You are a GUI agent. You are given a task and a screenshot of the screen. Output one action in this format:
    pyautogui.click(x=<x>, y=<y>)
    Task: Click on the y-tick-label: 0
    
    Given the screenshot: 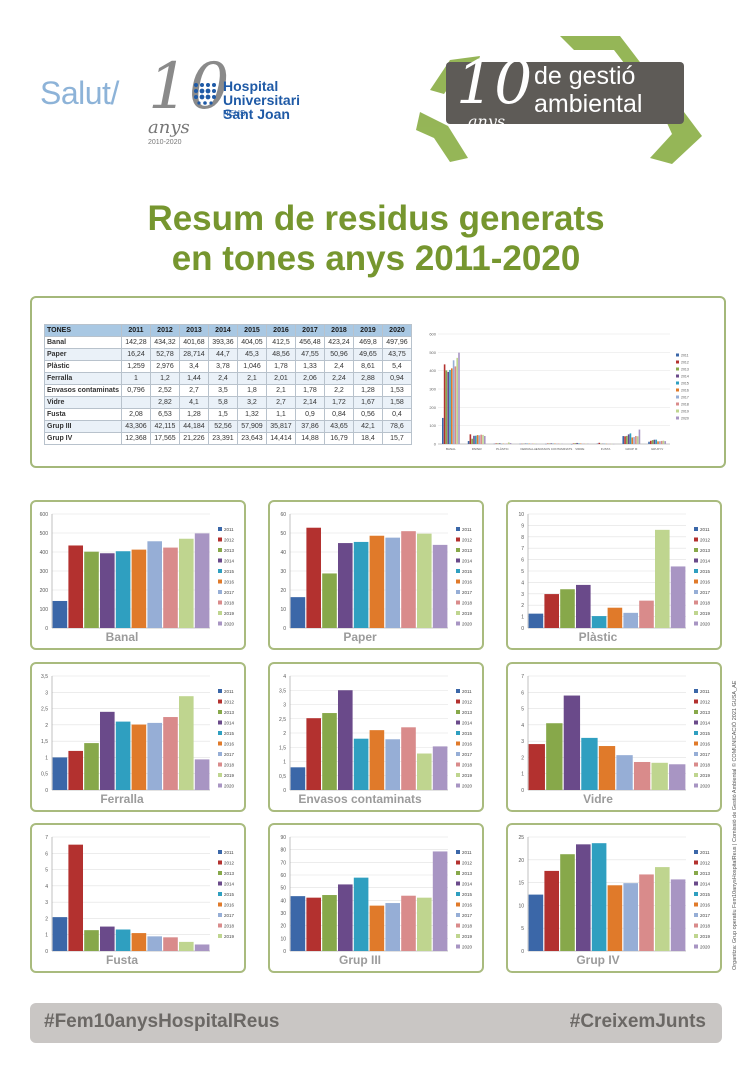 What is the action you would take?
    pyautogui.click(x=46, y=952)
    